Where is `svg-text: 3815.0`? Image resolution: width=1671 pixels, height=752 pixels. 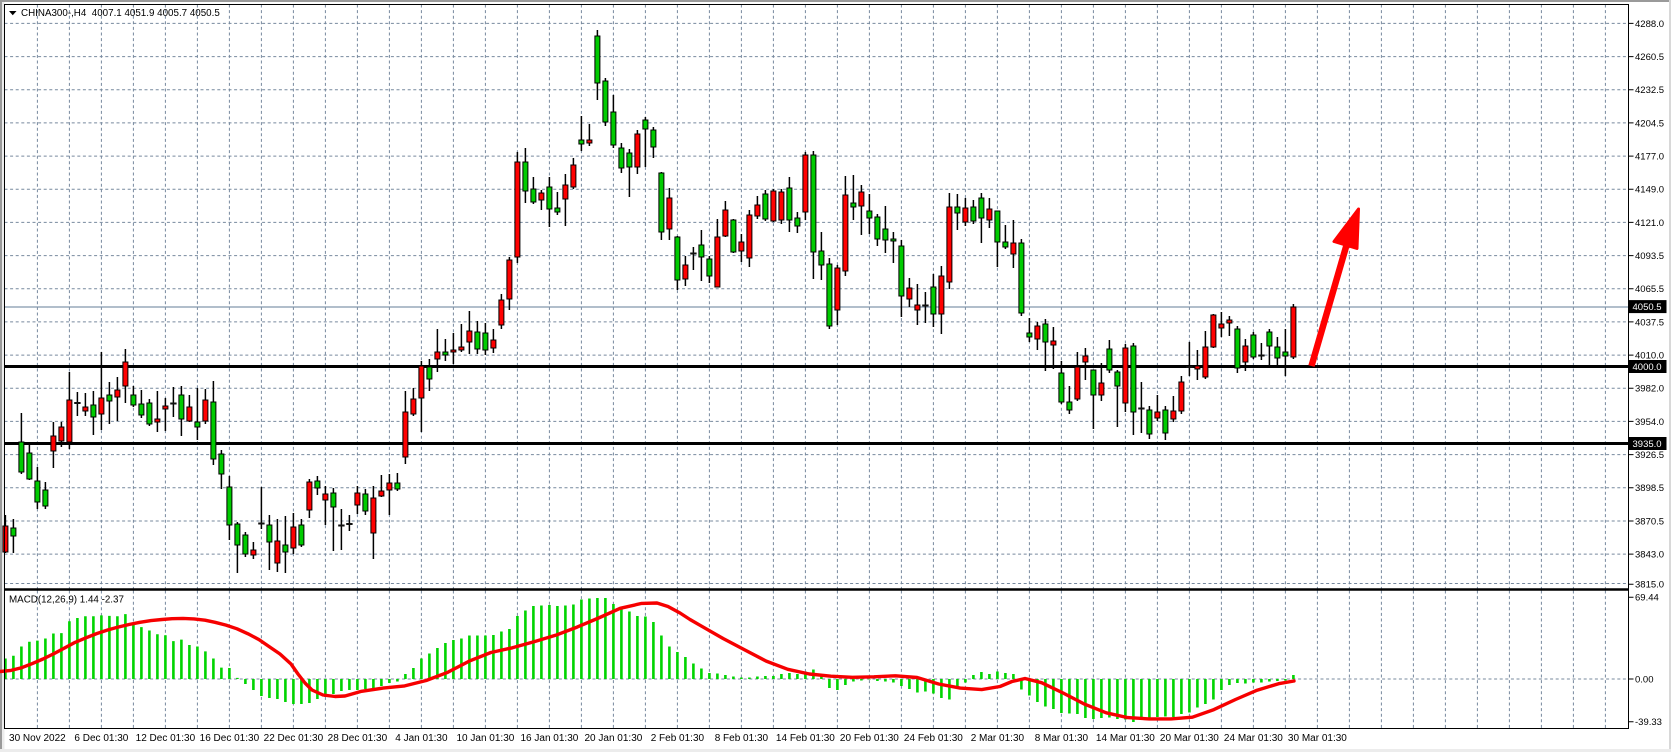
svg-text: 3815.0 is located at coordinates (1649, 585).